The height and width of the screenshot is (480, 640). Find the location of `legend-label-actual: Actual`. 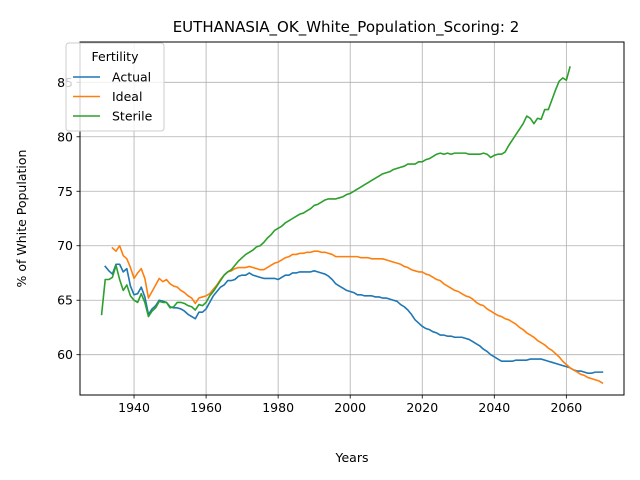

legend-label-actual: Actual is located at coordinates (131, 77).